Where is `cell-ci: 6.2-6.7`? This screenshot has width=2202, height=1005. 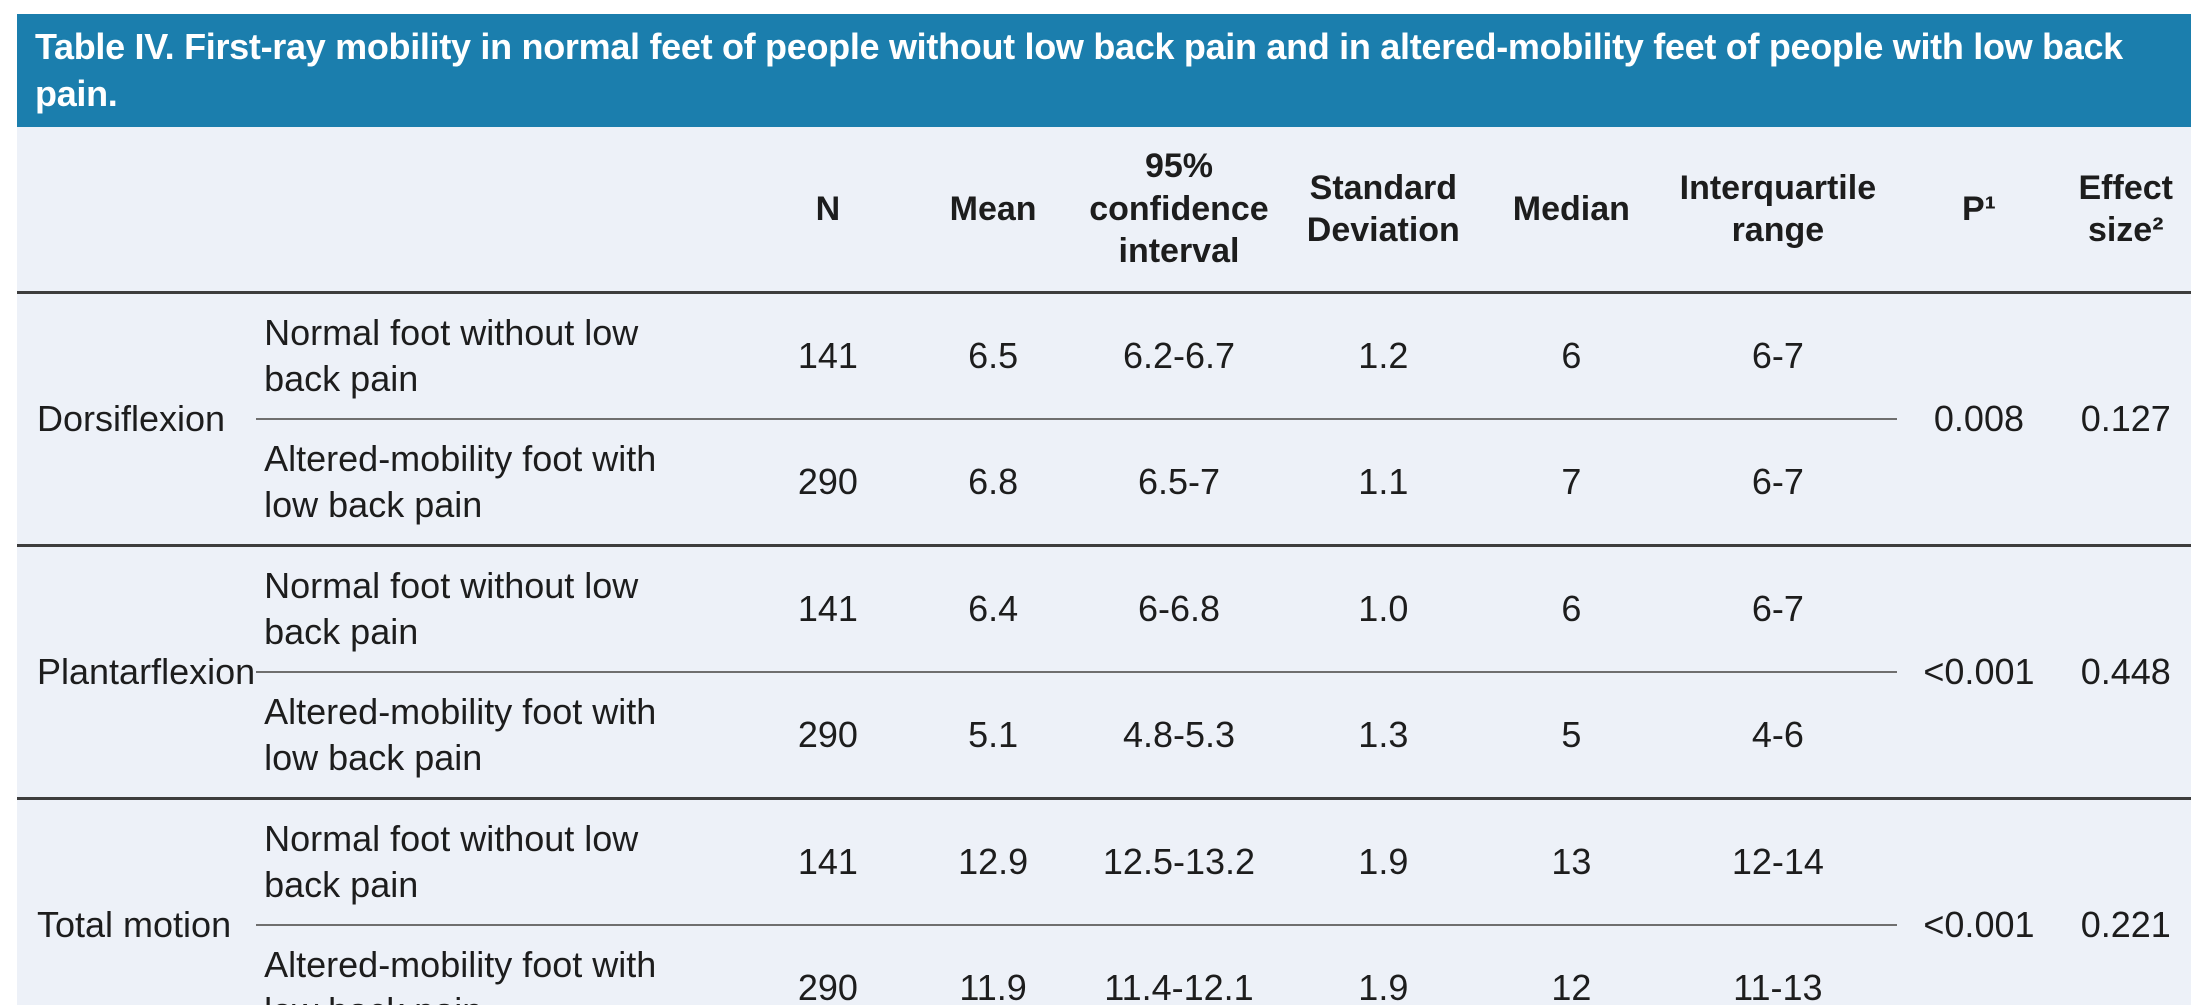
cell-ci: 6.2-6.7 is located at coordinates (1179, 355).